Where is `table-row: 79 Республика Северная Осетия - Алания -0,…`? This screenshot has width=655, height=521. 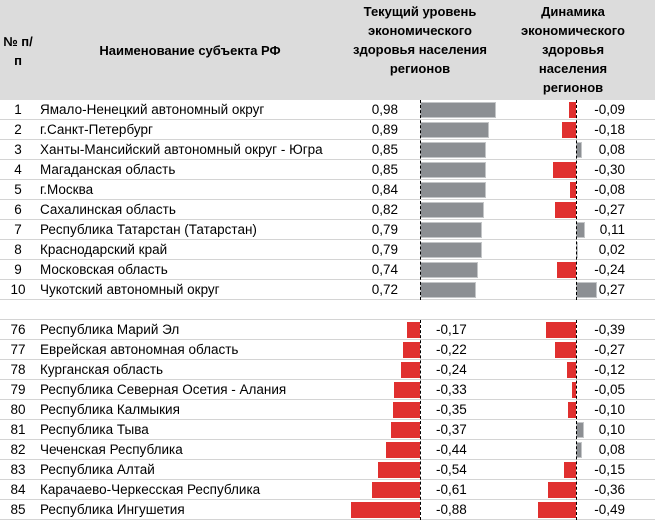 table-row: 79 Республика Северная Осетия - Алания -0,… is located at coordinates (327, 390).